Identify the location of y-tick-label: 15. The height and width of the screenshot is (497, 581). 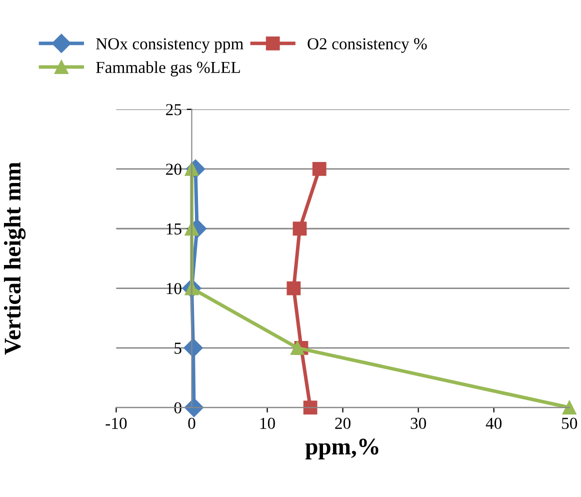
(174, 229).